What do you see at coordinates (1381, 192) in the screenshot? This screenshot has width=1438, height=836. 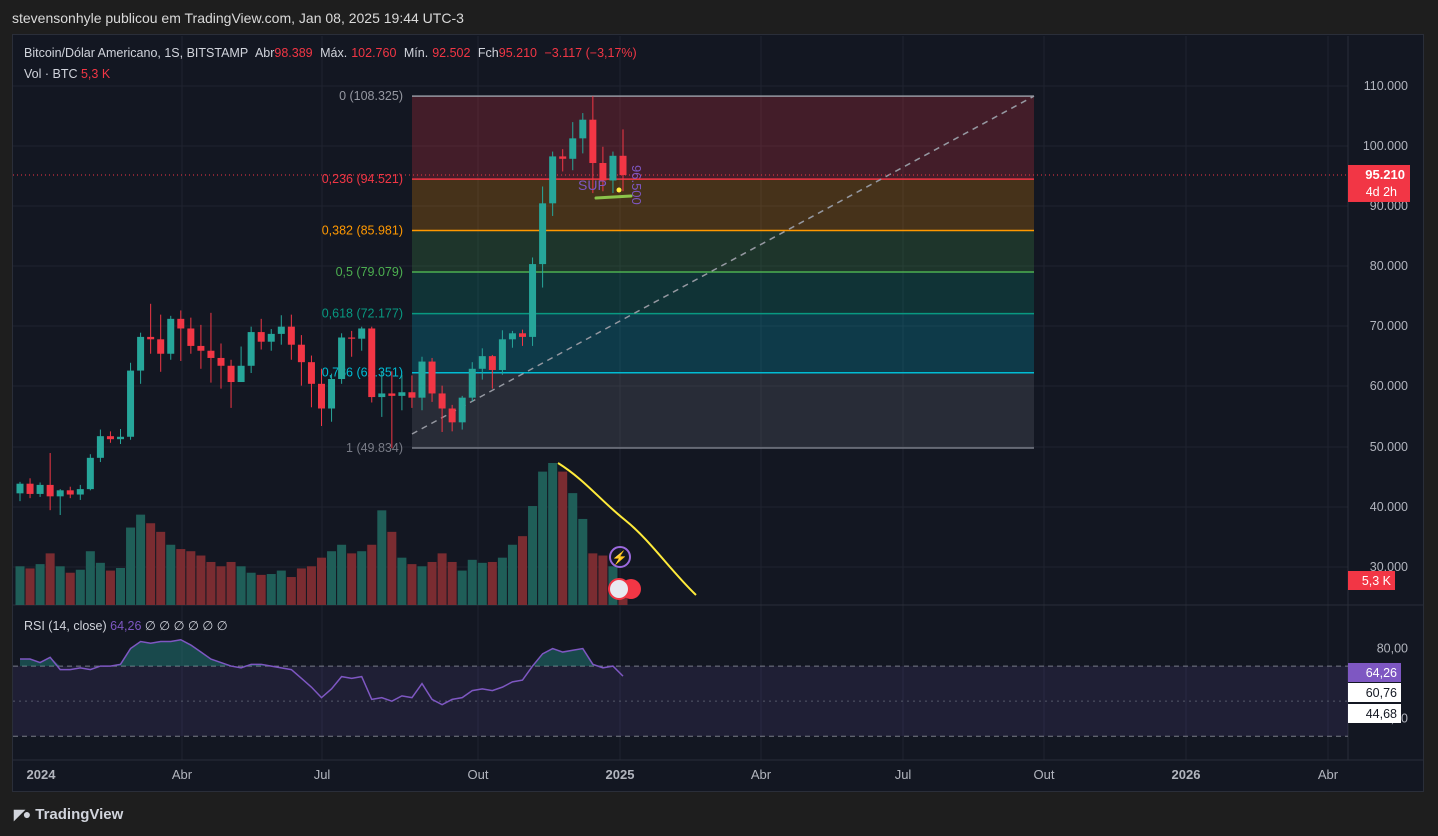 I see `bar-countdown: 4d 2h` at bounding box center [1381, 192].